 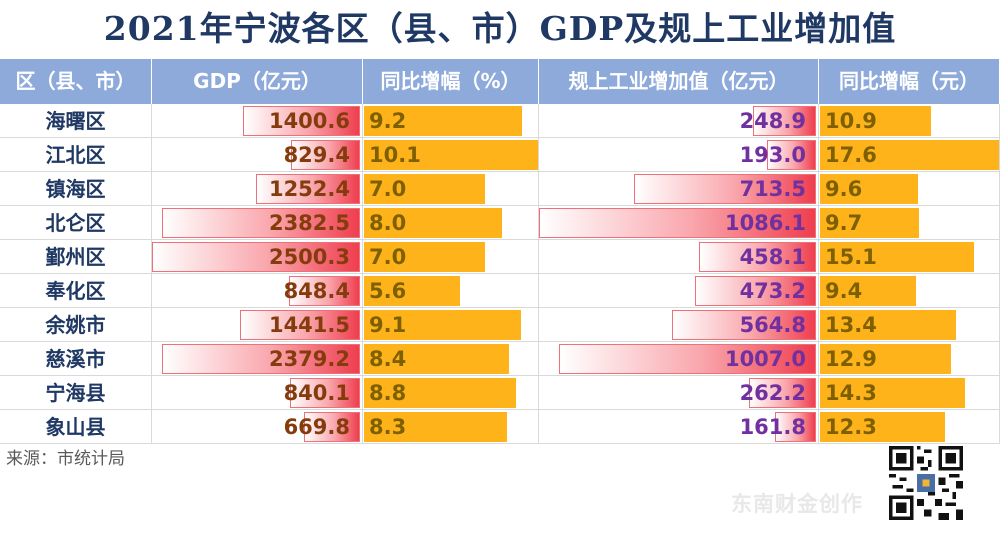 I want to click on district-cell: 镇海区, so click(x=76, y=189).